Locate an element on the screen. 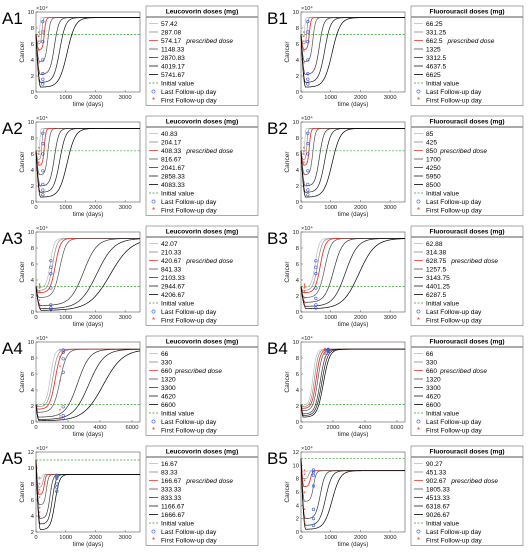 The image size is (529, 555). panel-label: A2 is located at coordinates (12, 128).